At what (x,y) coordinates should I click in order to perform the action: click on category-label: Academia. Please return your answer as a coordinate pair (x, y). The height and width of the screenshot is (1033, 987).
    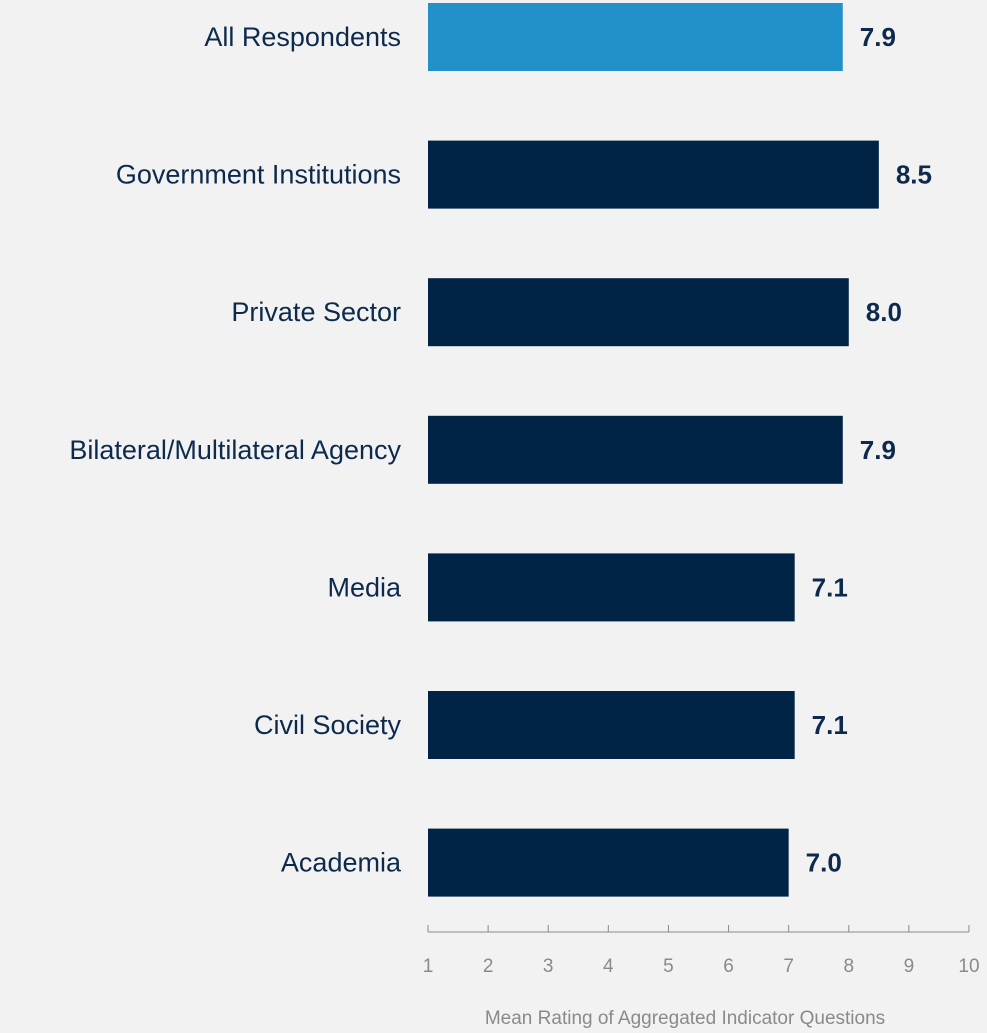
    Looking at the image, I should click on (341, 863).